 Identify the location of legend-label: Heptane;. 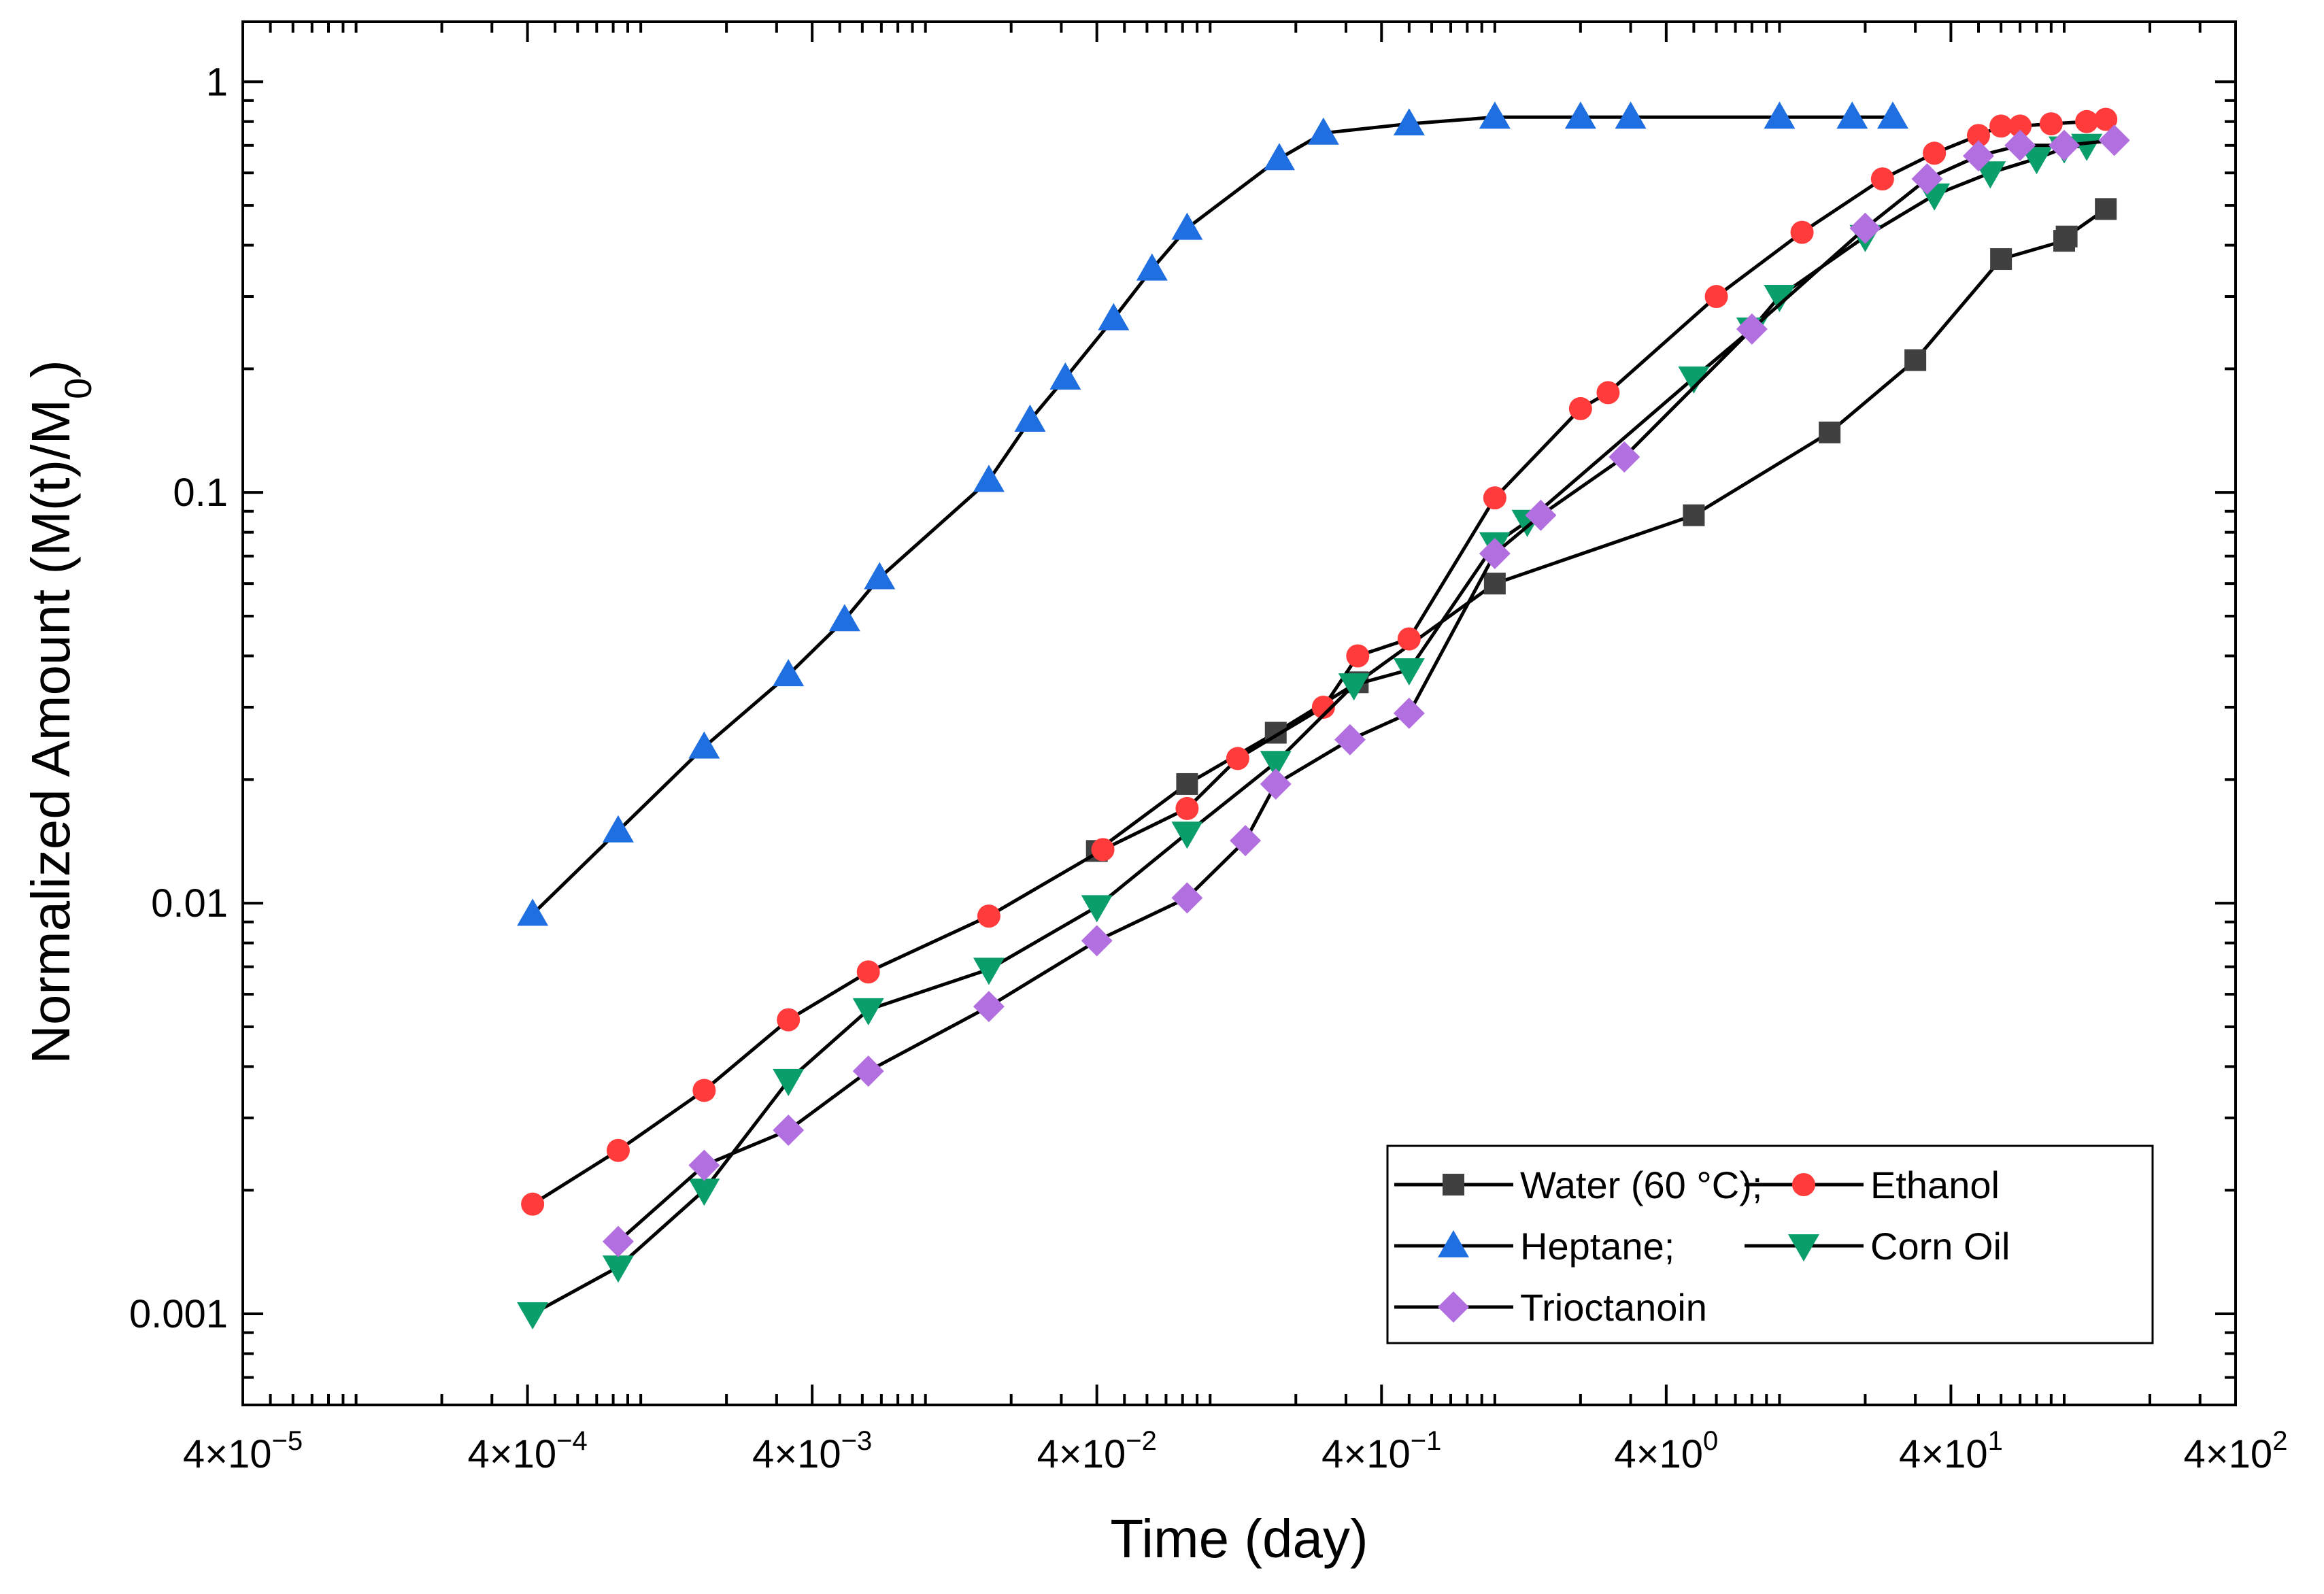
(1597, 1246).